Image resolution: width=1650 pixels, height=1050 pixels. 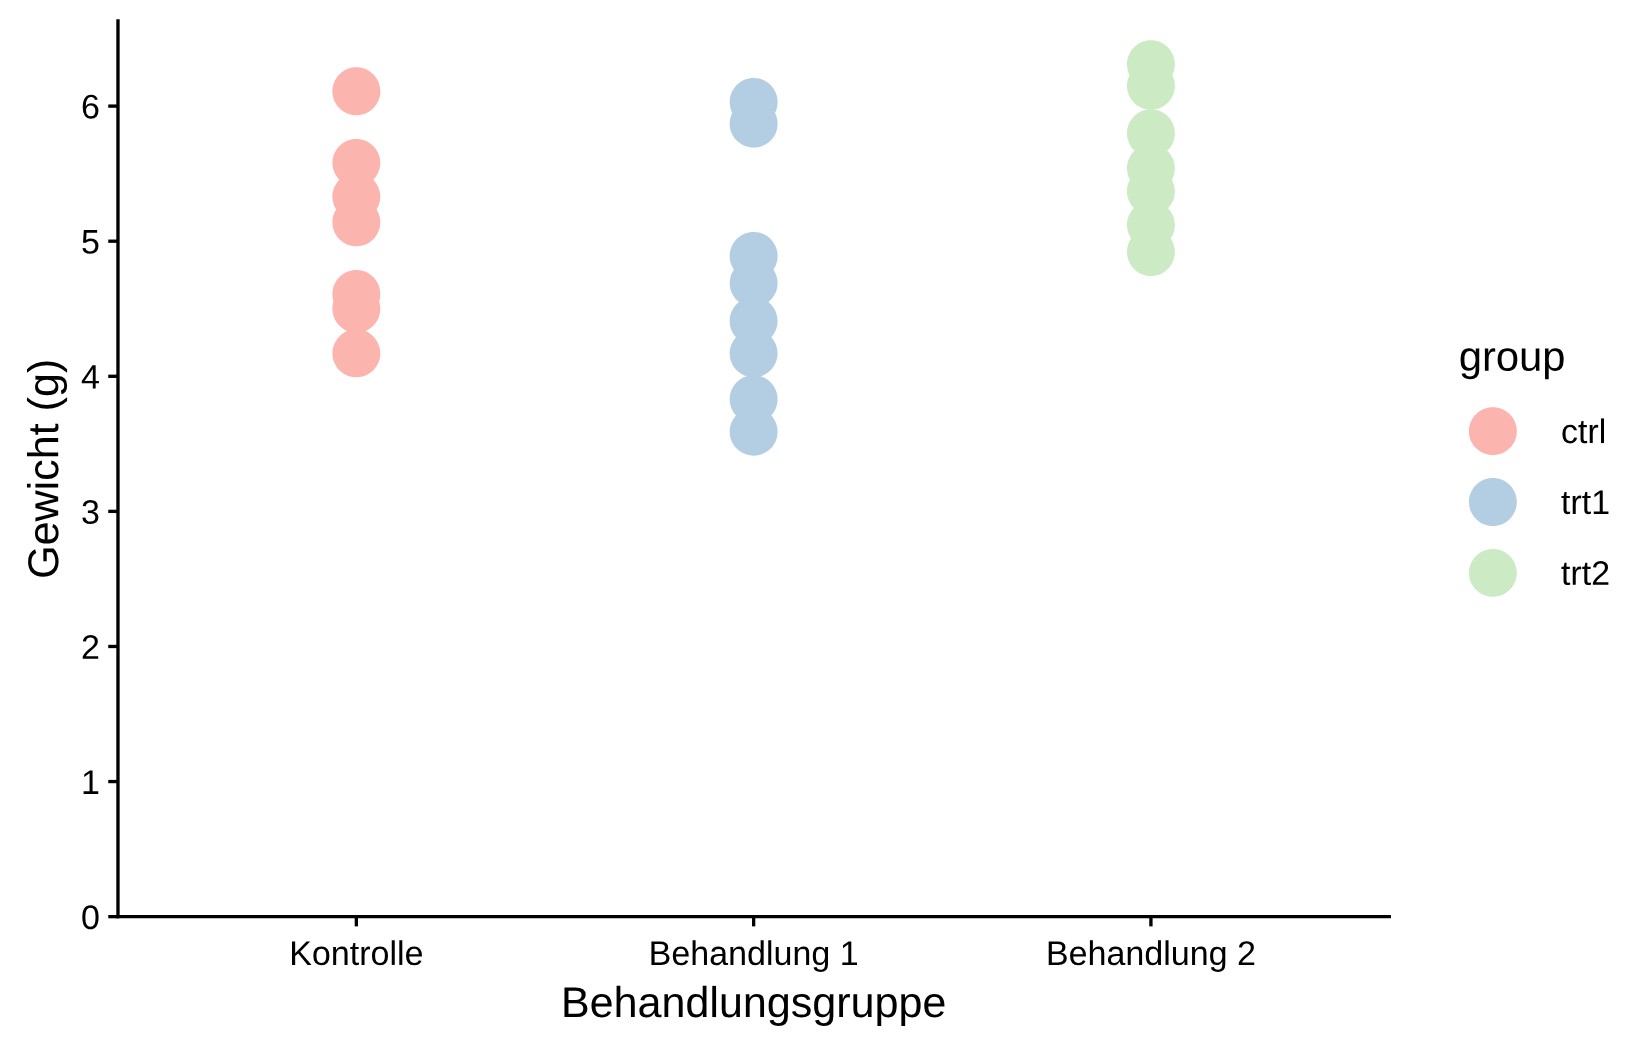 What do you see at coordinates (356, 953) in the screenshot?
I see `x-tick-label: Kontrolle` at bounding box center [356, 953].